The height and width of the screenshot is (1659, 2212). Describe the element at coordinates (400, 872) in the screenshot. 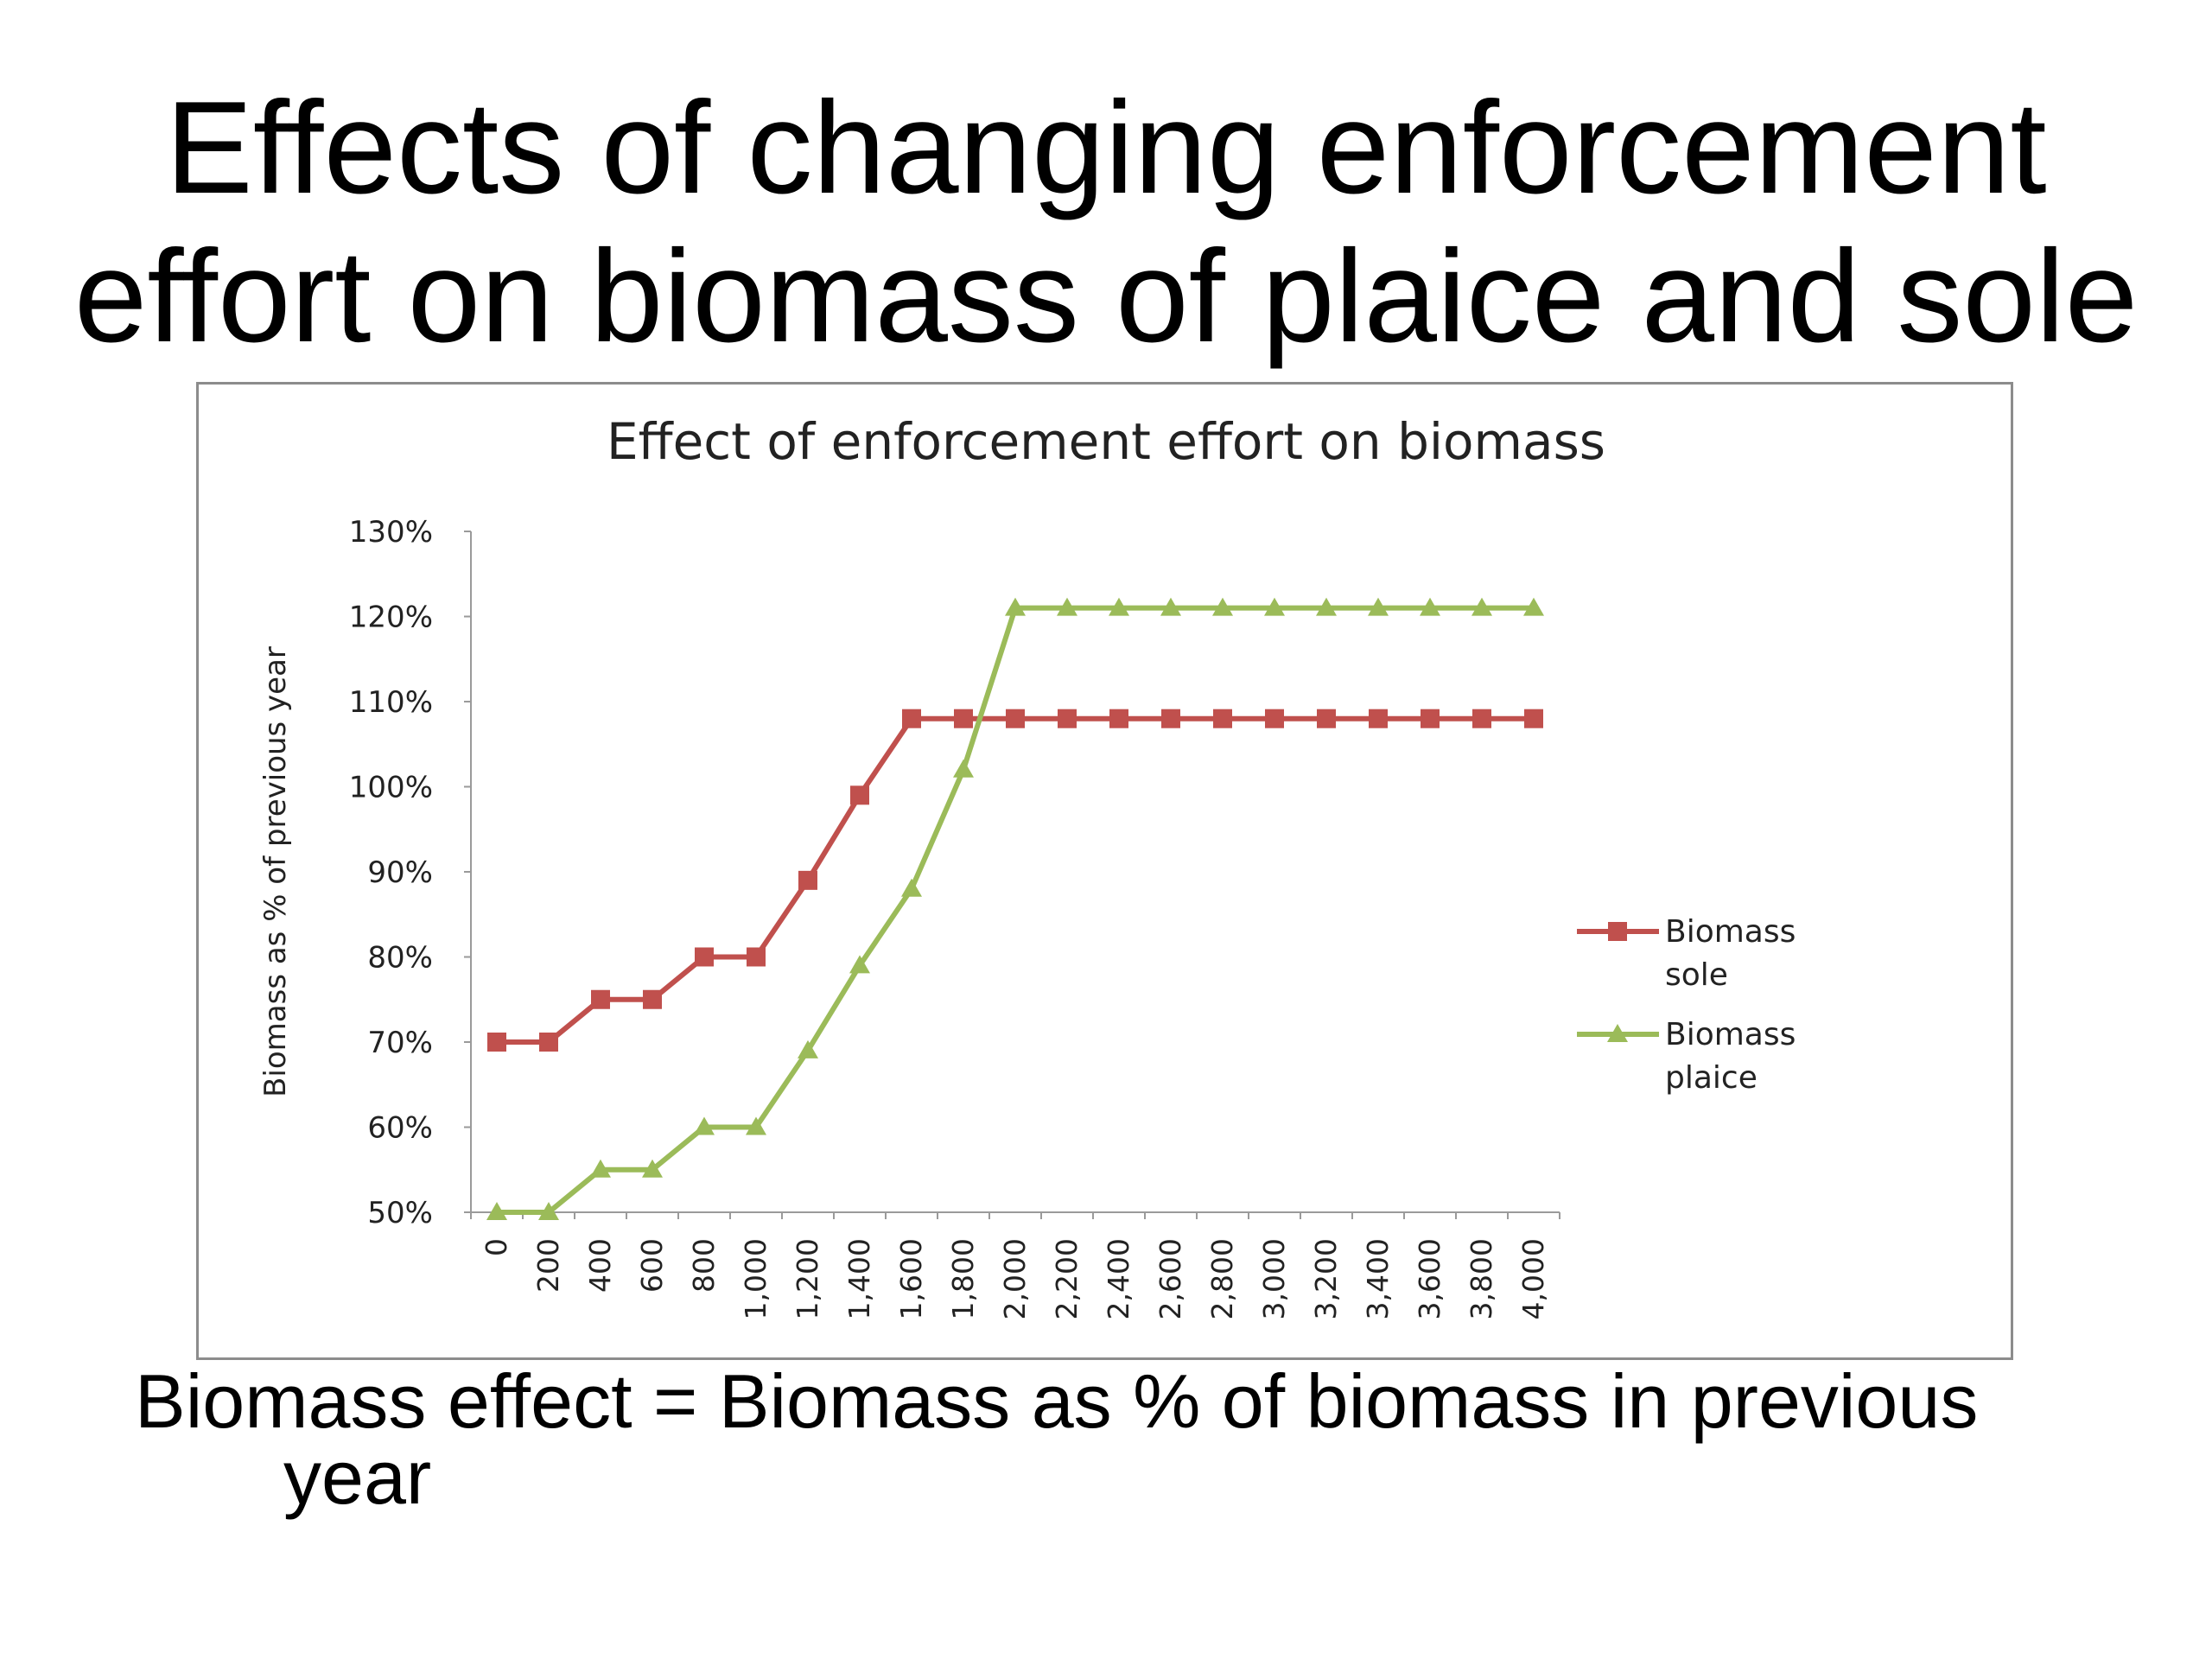

I see `y-tick-label: 90%` at that location.